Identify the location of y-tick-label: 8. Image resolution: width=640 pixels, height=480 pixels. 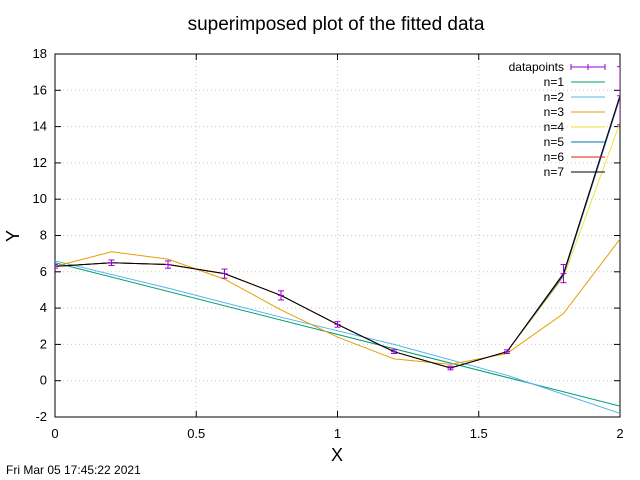
(43, 235).